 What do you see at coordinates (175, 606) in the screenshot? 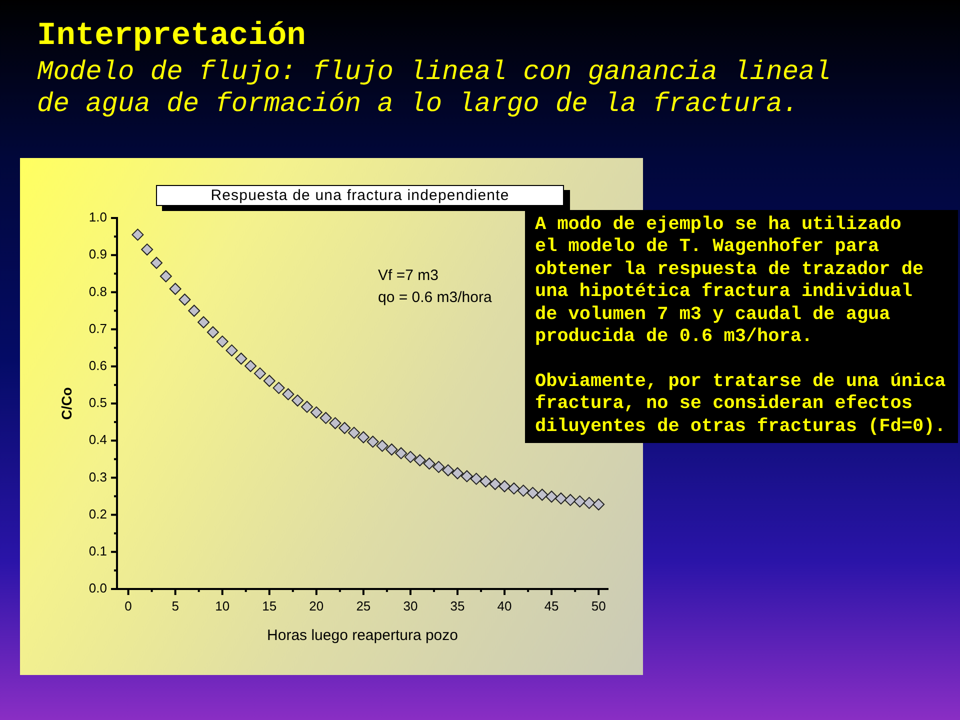
I see `x-tick-label: 5` at bounding box center [175, 606].